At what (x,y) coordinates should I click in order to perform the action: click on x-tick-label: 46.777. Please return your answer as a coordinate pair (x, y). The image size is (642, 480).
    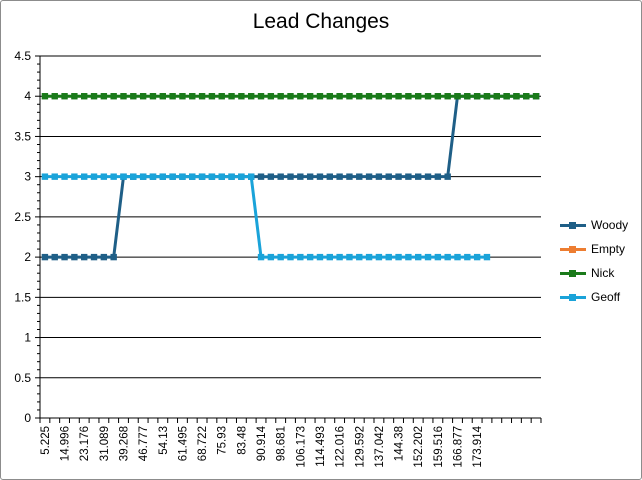
    Looking at the image, I should click on (144, 443).